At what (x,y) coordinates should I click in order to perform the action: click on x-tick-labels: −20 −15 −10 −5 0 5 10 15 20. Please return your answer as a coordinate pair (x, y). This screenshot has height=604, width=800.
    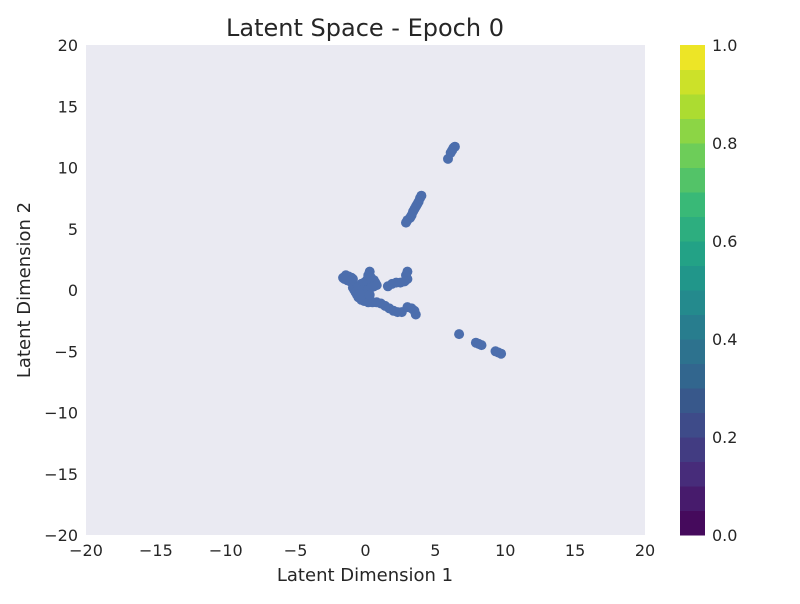
    Looking at the image, I should click on (362, 550).